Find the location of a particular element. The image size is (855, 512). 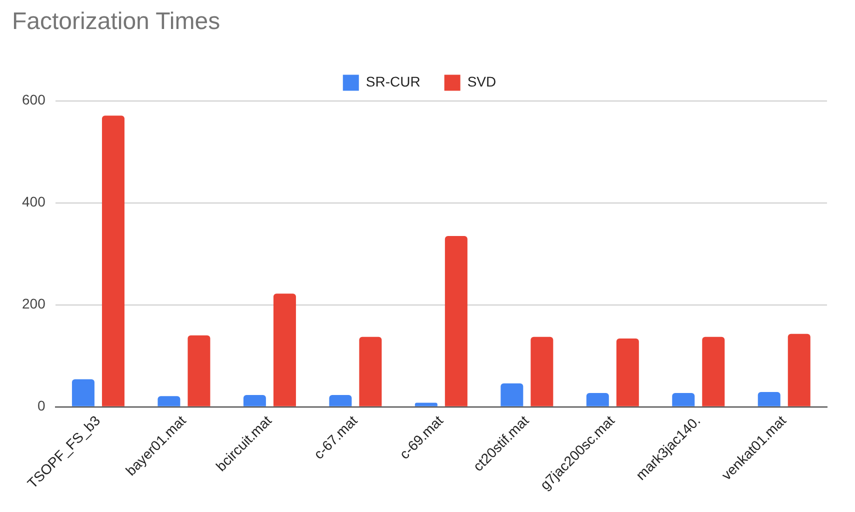

y-tick-label: 200 is located at coordinates (34, 304).